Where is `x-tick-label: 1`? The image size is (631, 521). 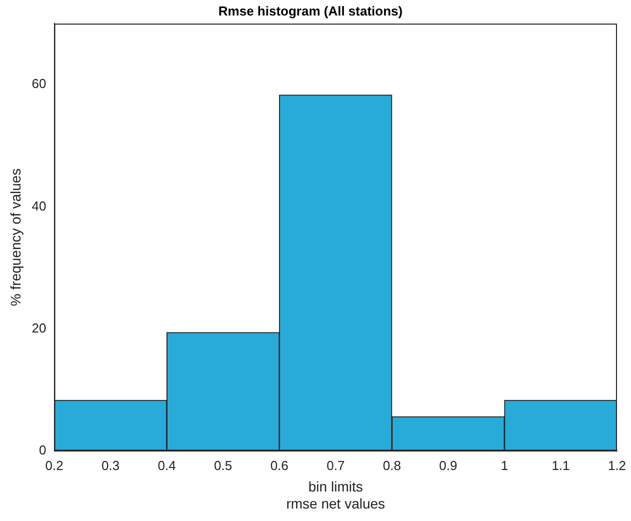 x-tick-label: 1 is located at coordinates (504, 466).